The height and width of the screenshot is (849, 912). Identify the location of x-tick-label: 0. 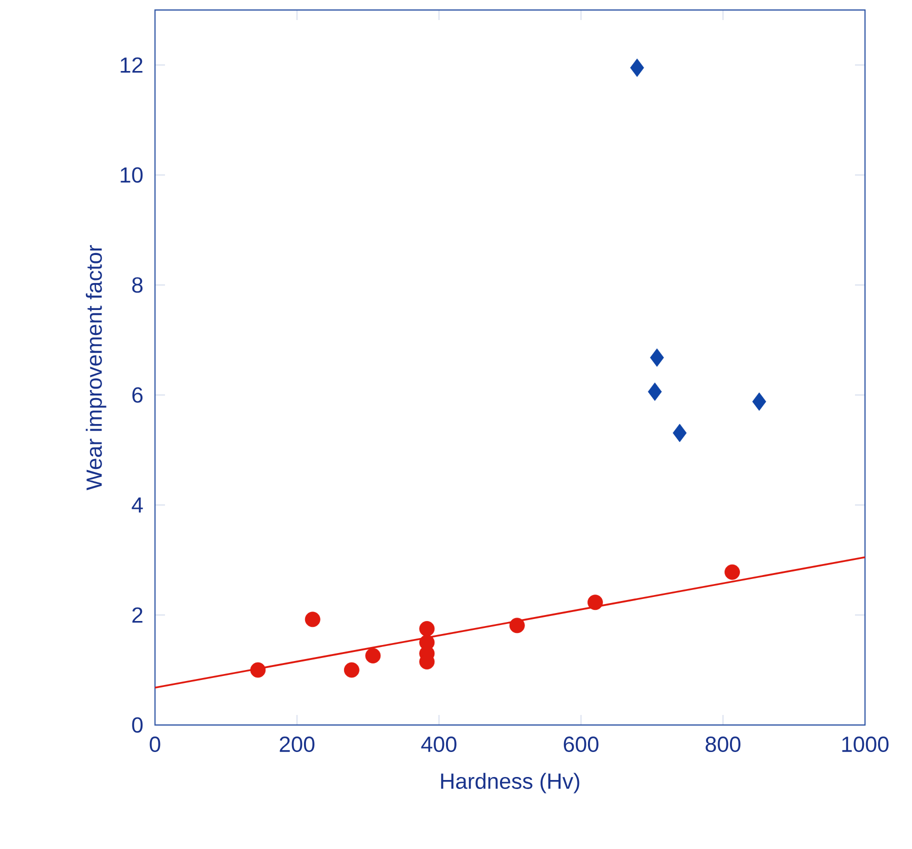
(155, 744).